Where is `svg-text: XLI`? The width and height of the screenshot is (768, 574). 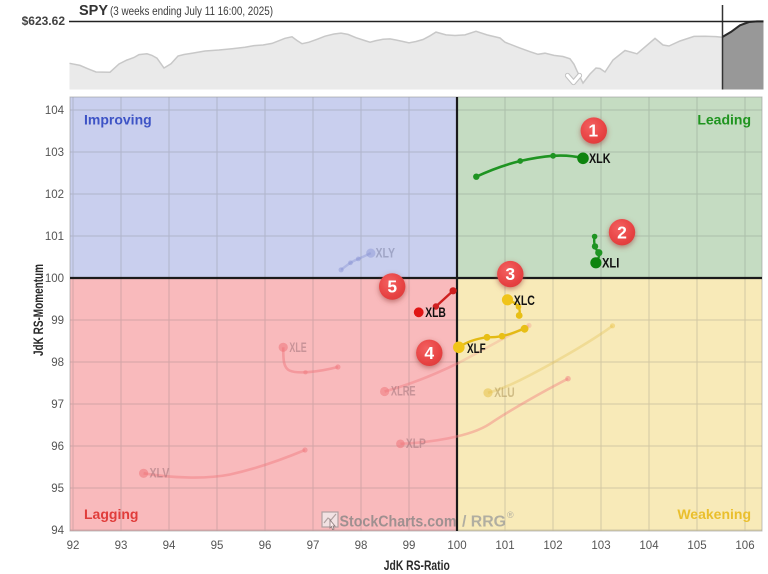 svg-text: XLI is located at coordinates (610, 263).